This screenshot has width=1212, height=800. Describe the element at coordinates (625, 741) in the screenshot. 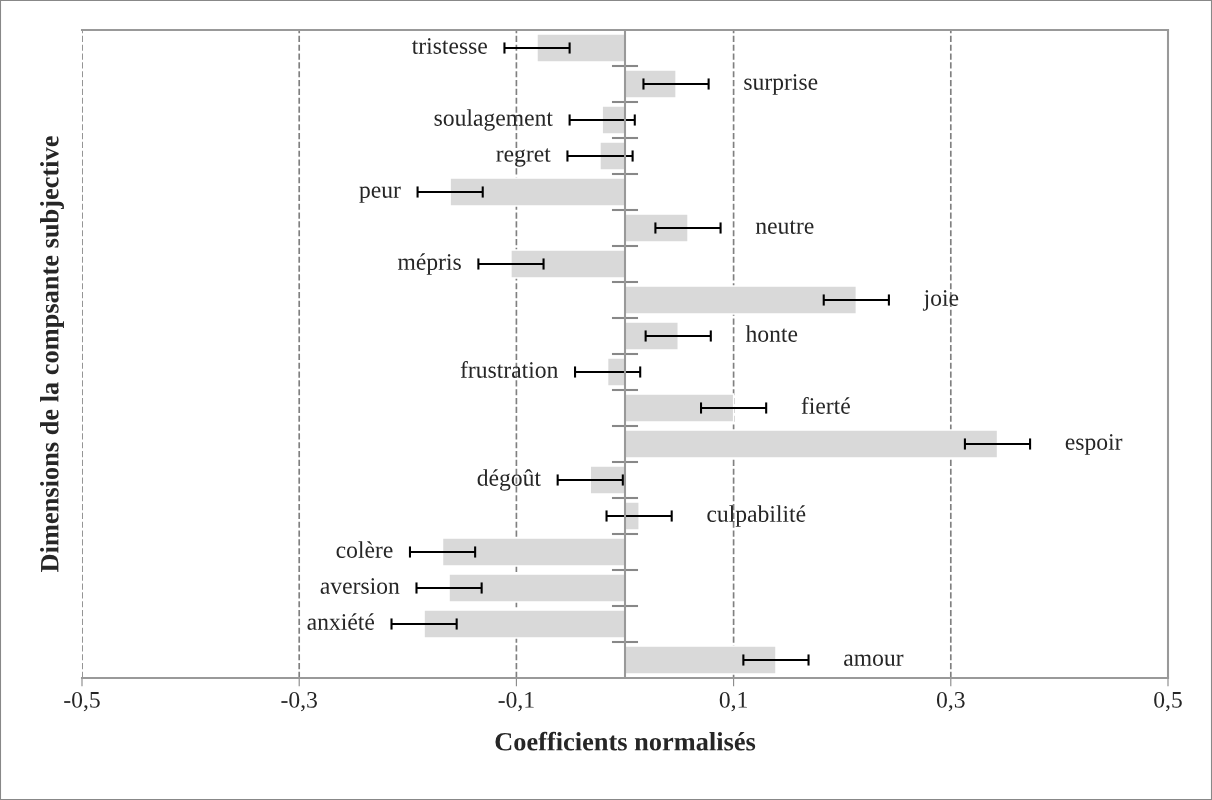

I see `x-axis-title: Coefficients normalisés` at that location.